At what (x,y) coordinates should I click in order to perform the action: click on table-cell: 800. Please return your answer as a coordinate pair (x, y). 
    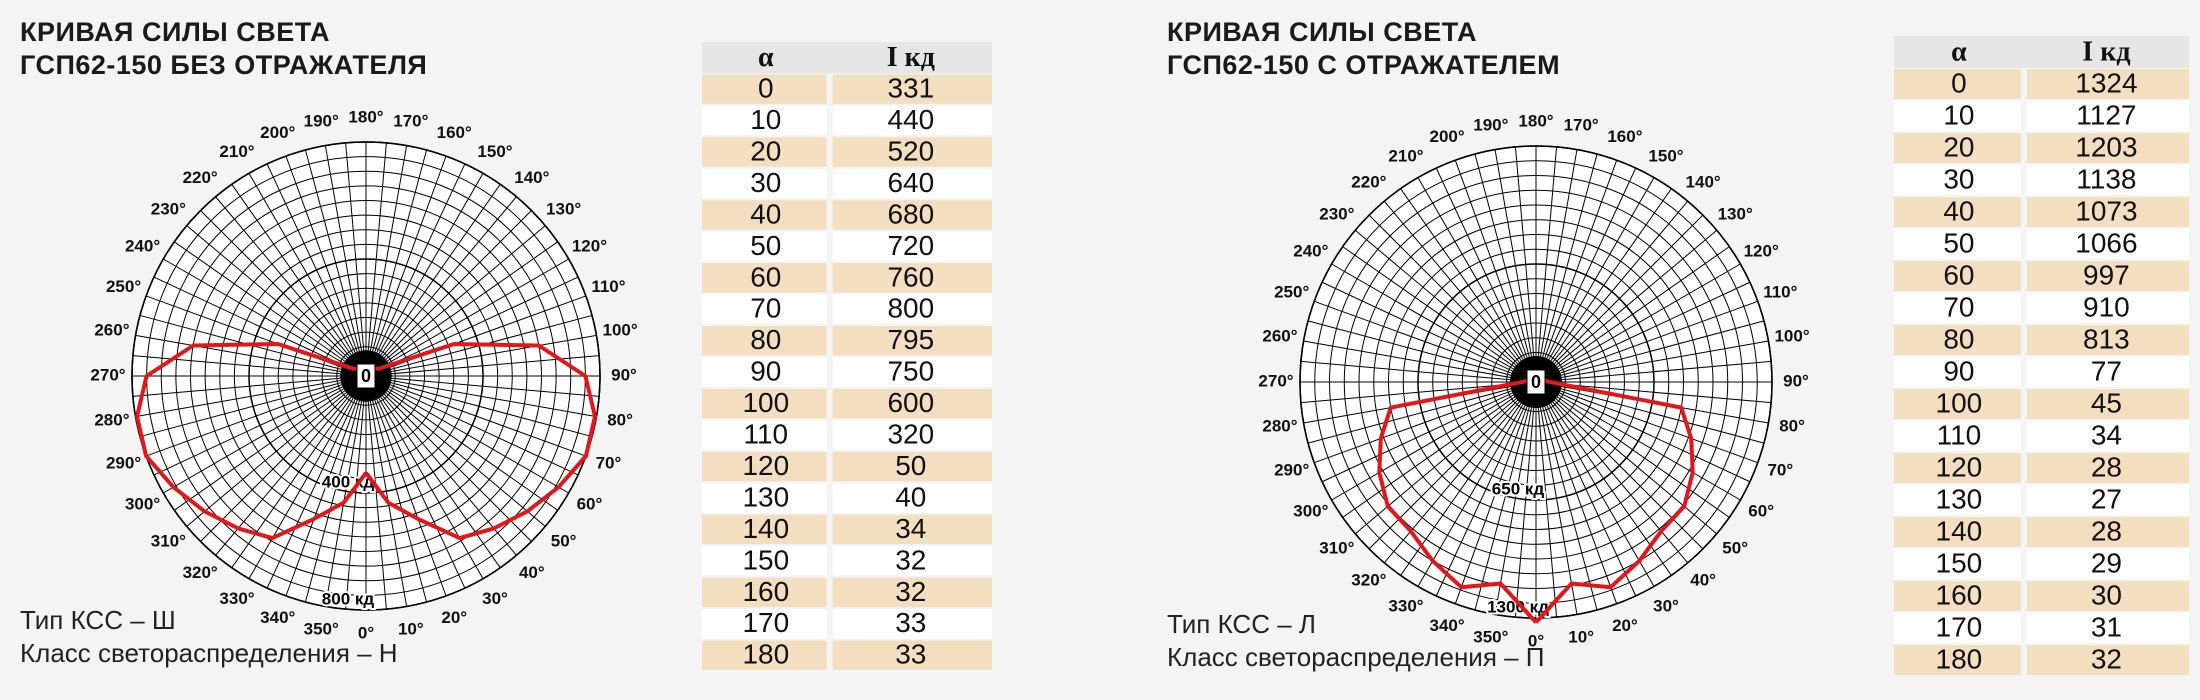
    Looking at the image, I should click on (910, 308).